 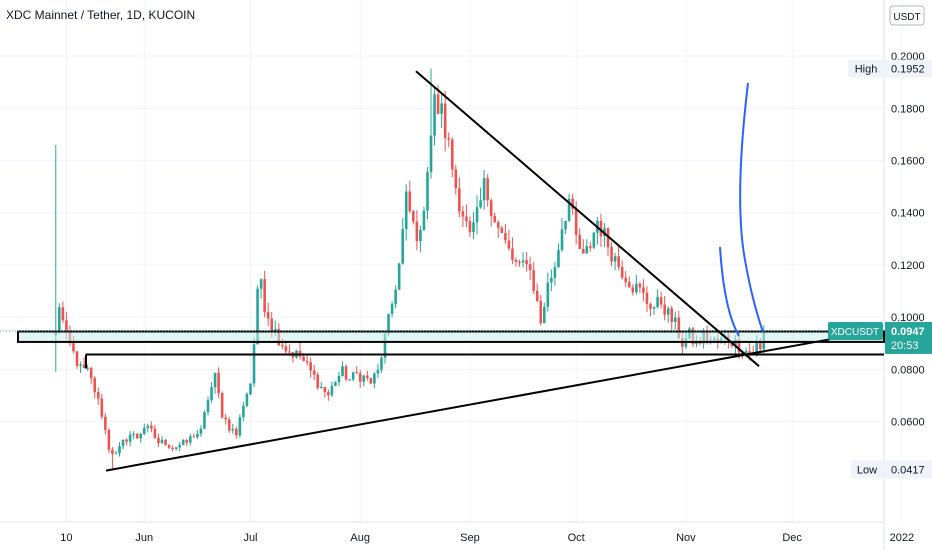 What do you see at coordinates (686, 538) in the screenshot?
I see `x-tick-label: Nov` at bounding box center [686, 538].